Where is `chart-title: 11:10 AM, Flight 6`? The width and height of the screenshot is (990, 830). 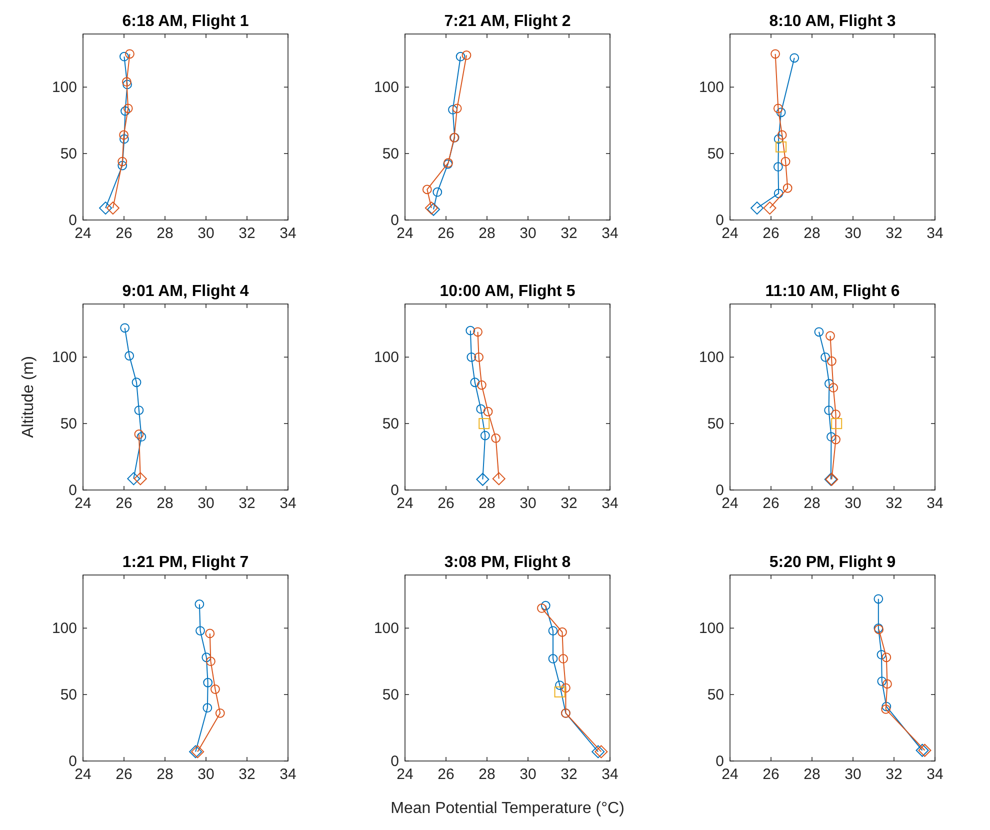 chart-title: 11:10 AM, Flight 6 is located at coordinates (832, 291).